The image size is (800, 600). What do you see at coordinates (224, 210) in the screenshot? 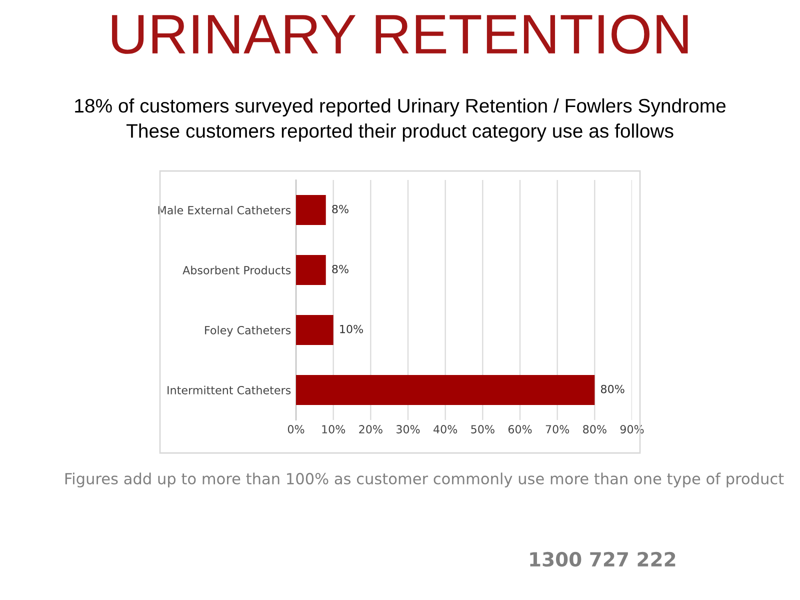
I see `y-tick-label: Male External Catheters` at bounding box center [224, 210].